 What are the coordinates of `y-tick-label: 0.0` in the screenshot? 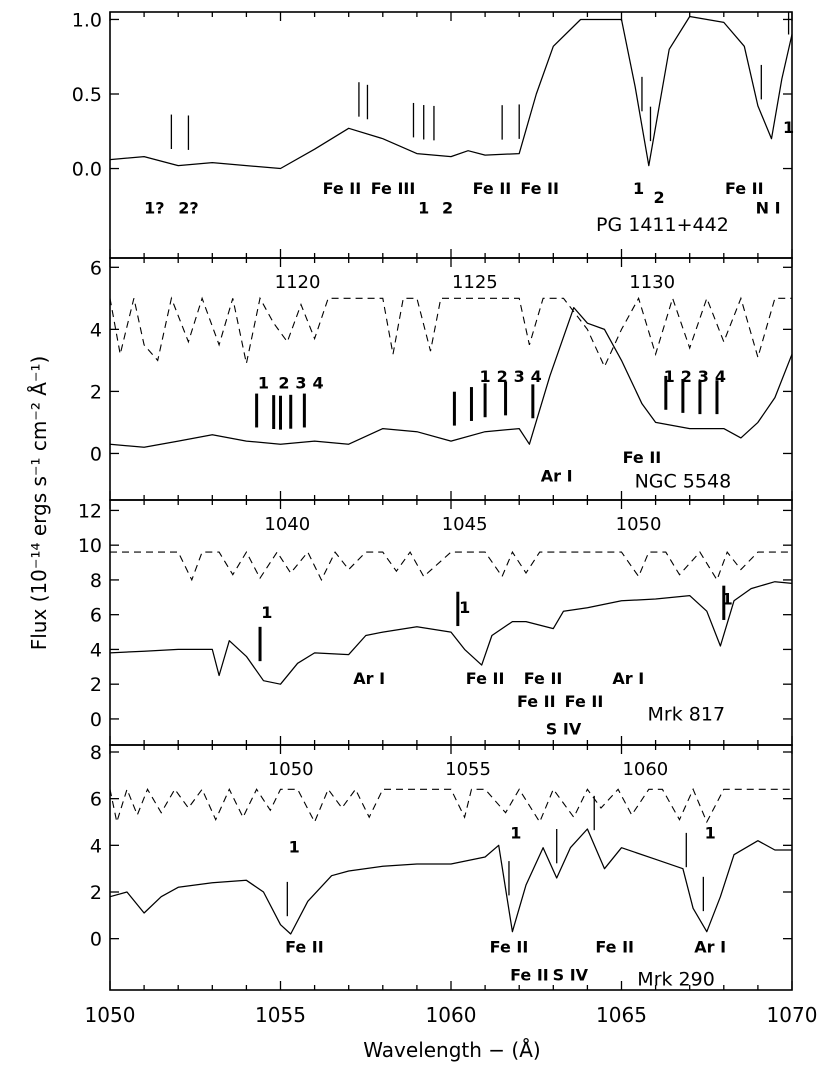 It's located at (87, 170).